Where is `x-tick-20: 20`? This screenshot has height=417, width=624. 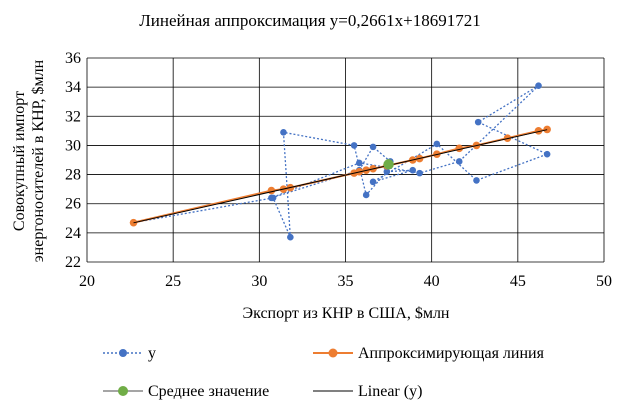
x-tick-20: 20 is located at coordinates (87, 281).